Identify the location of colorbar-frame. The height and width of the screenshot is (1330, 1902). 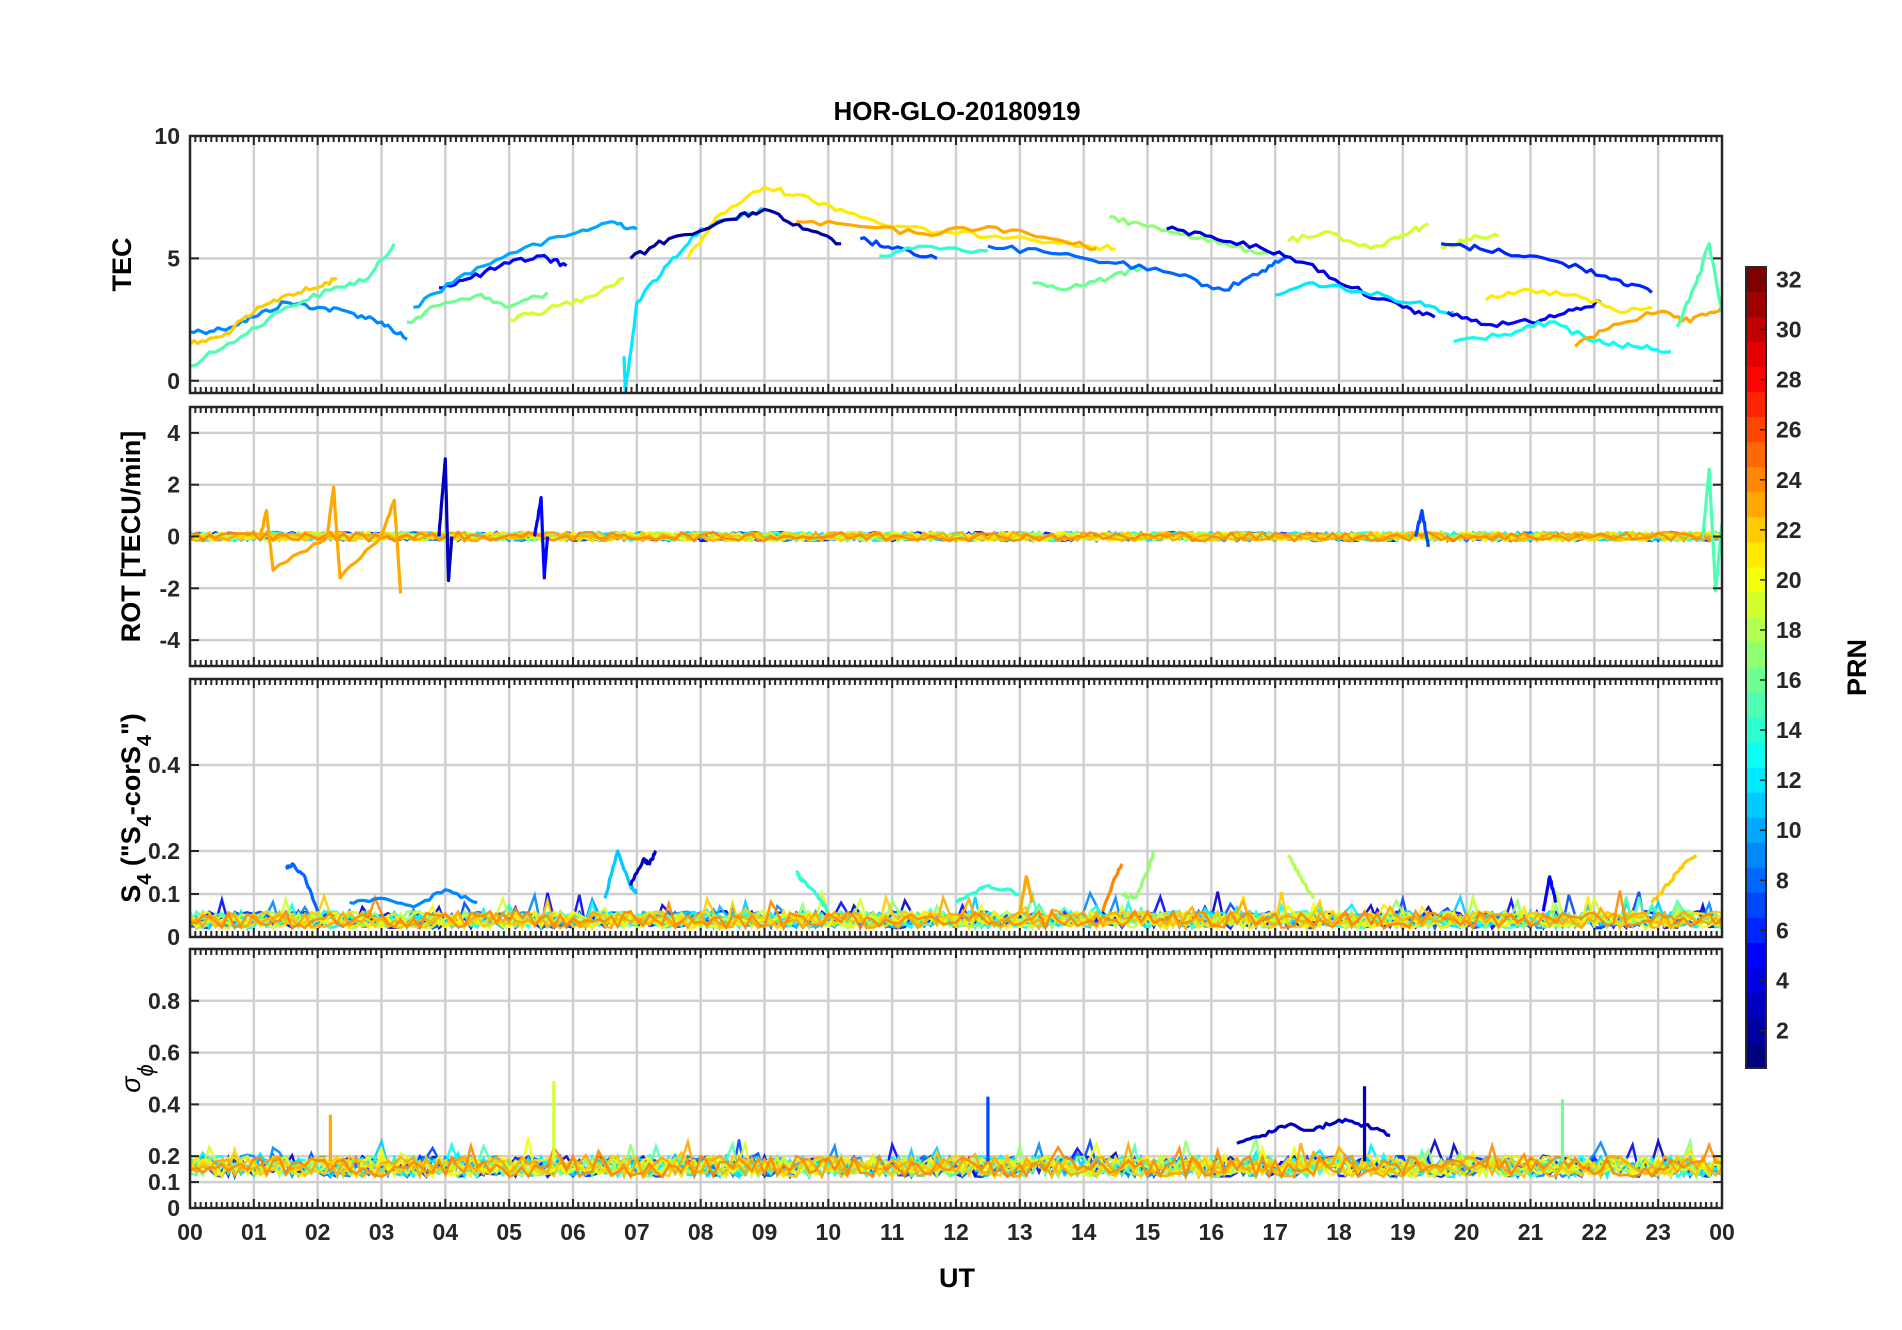
(1756, 667).